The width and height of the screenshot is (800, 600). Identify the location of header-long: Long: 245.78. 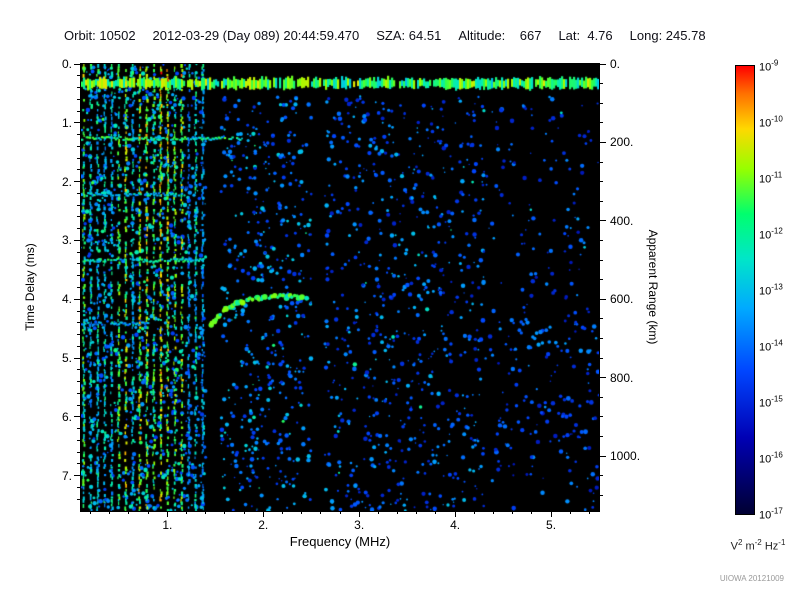
(667, 35).